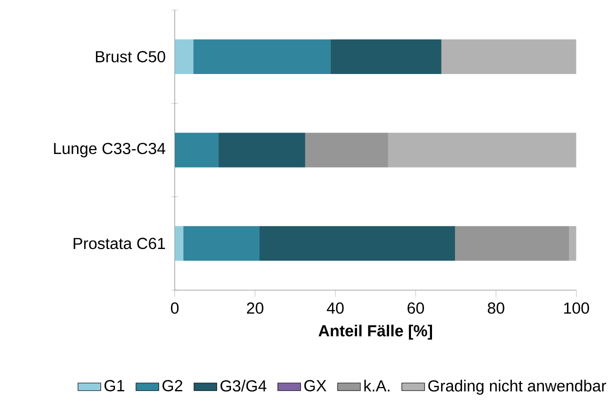  What do you see at coordinates (172, 386) in the screenshot?
I see `legend-label: G2` at bounding box center [172, 386].